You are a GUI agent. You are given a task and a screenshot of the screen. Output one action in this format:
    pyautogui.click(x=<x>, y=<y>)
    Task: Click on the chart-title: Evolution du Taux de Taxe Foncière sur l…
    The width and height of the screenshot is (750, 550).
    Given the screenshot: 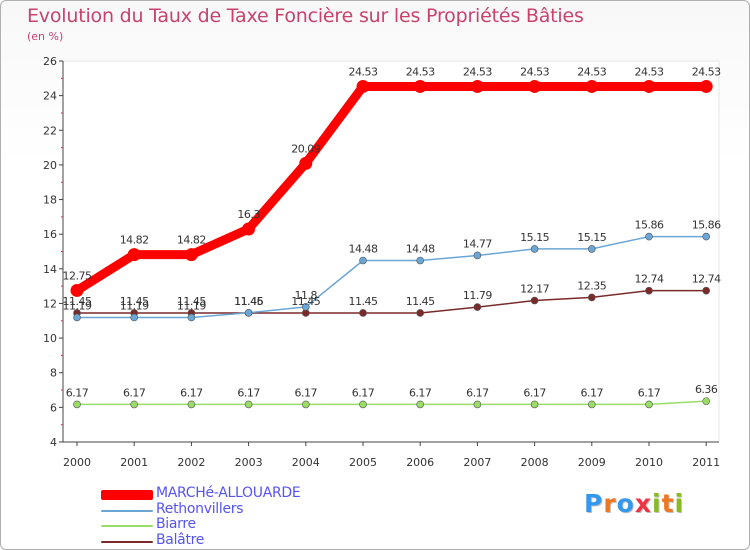 What is the action you would take?
    pyautogui.click(x=305, y=16)
    